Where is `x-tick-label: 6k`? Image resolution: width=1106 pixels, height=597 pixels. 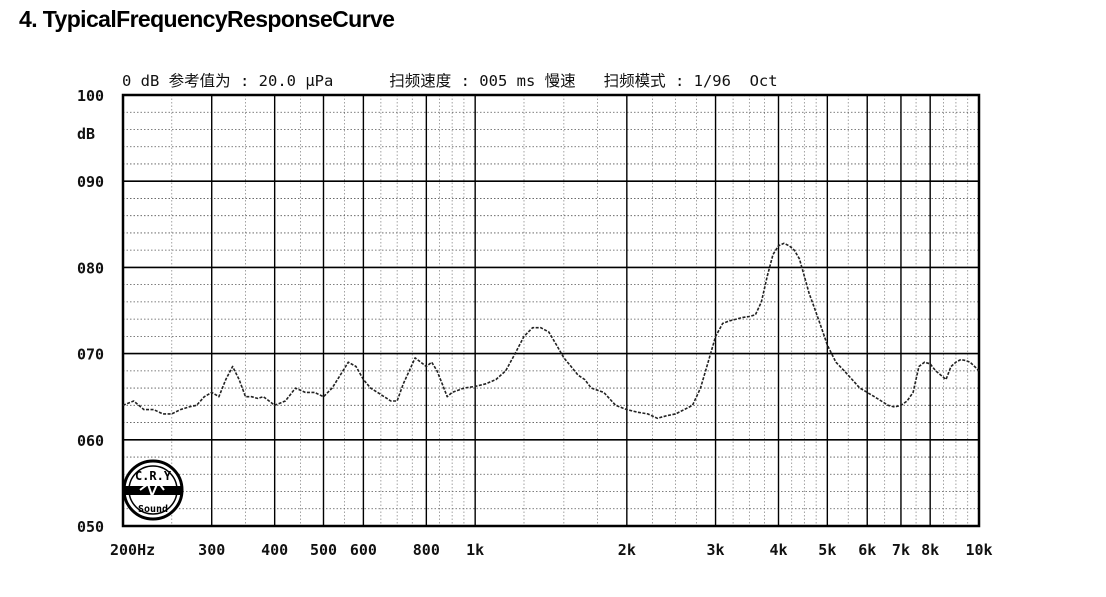
x-tick-label: 6k is located at coordinates (867, 550).